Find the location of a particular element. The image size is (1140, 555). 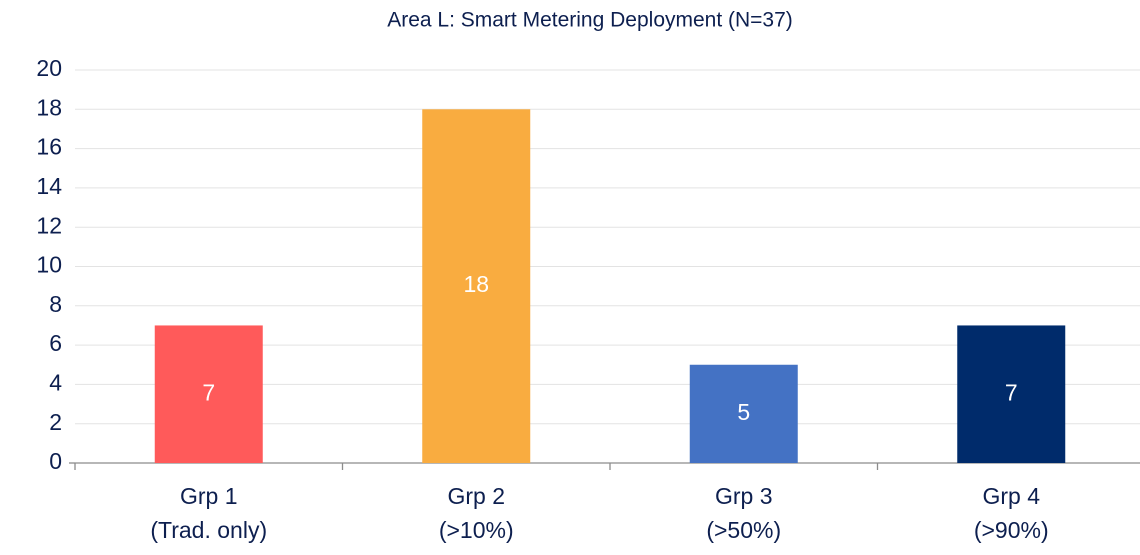

y-tick-label: 16 is located at coordinates (49, 147).